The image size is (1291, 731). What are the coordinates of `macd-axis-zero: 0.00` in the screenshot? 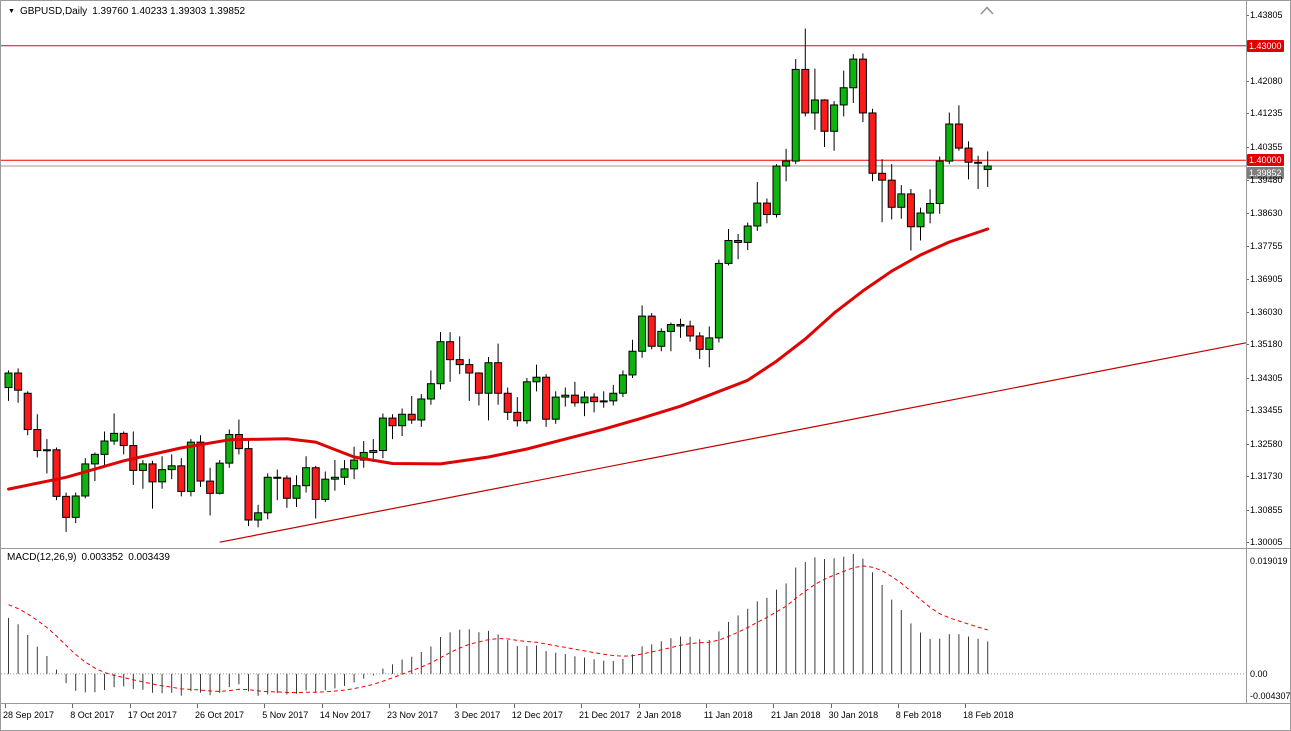 It's located at (1259, 673).